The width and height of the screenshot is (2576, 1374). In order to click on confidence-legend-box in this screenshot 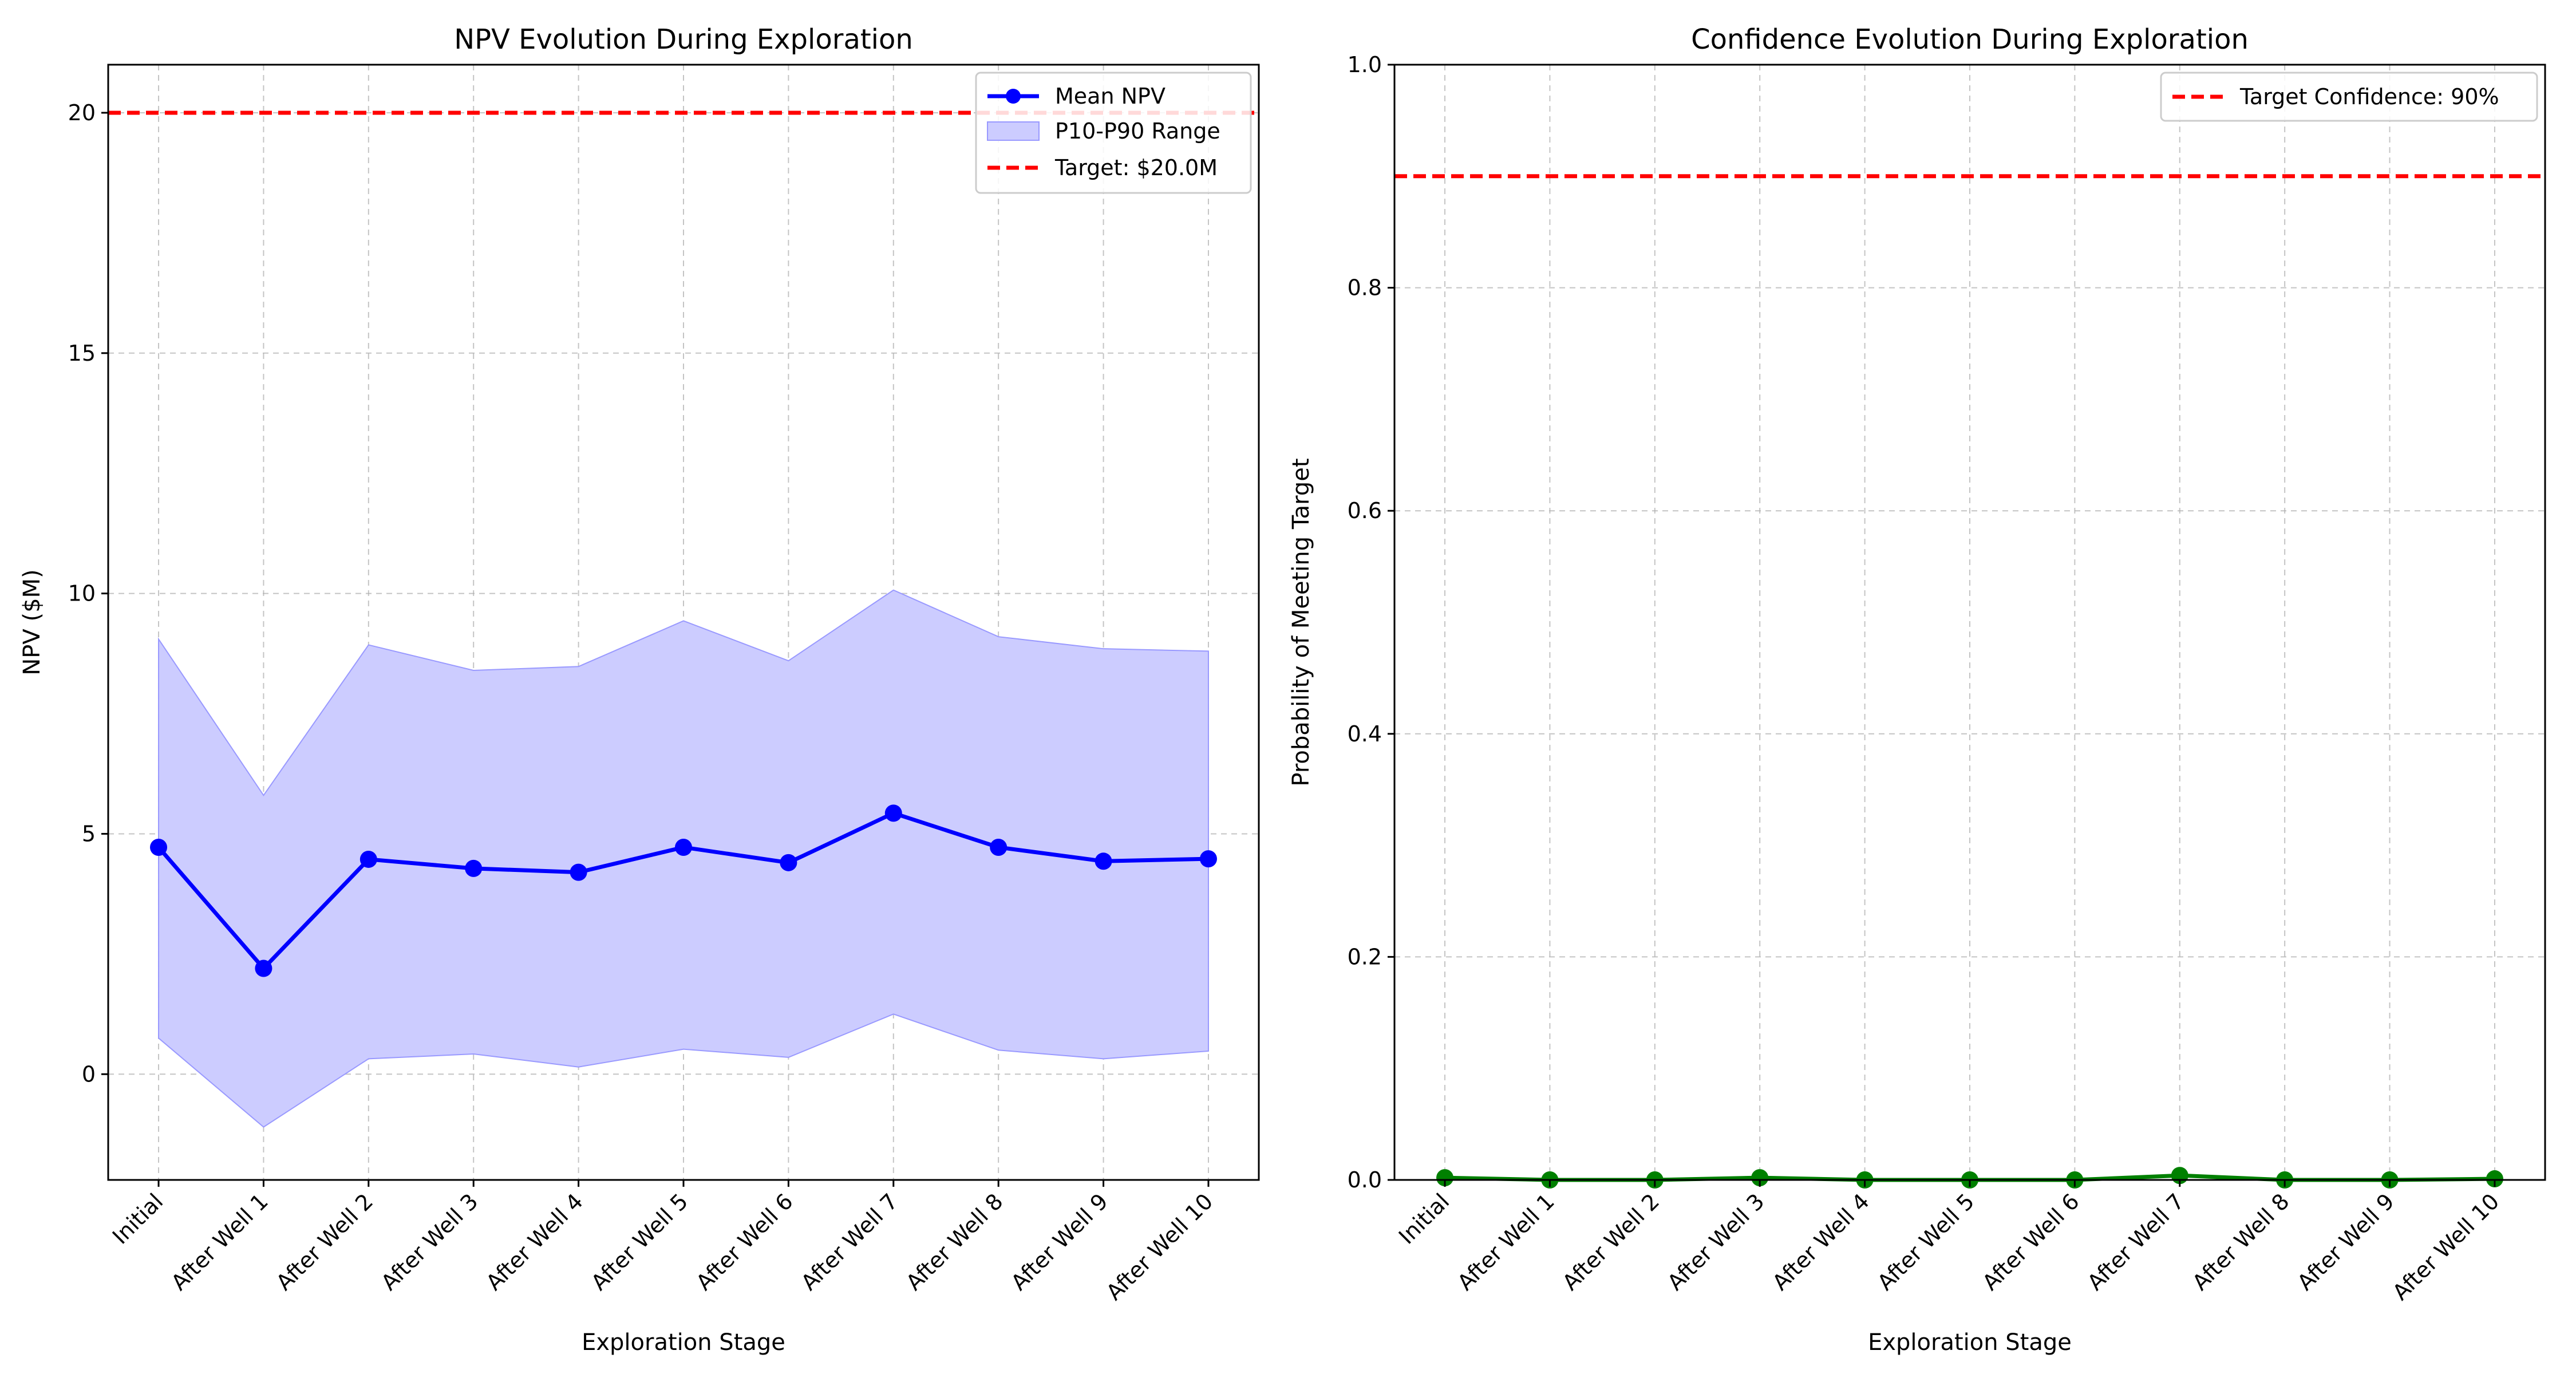, I will do `click(2349, 97)`.